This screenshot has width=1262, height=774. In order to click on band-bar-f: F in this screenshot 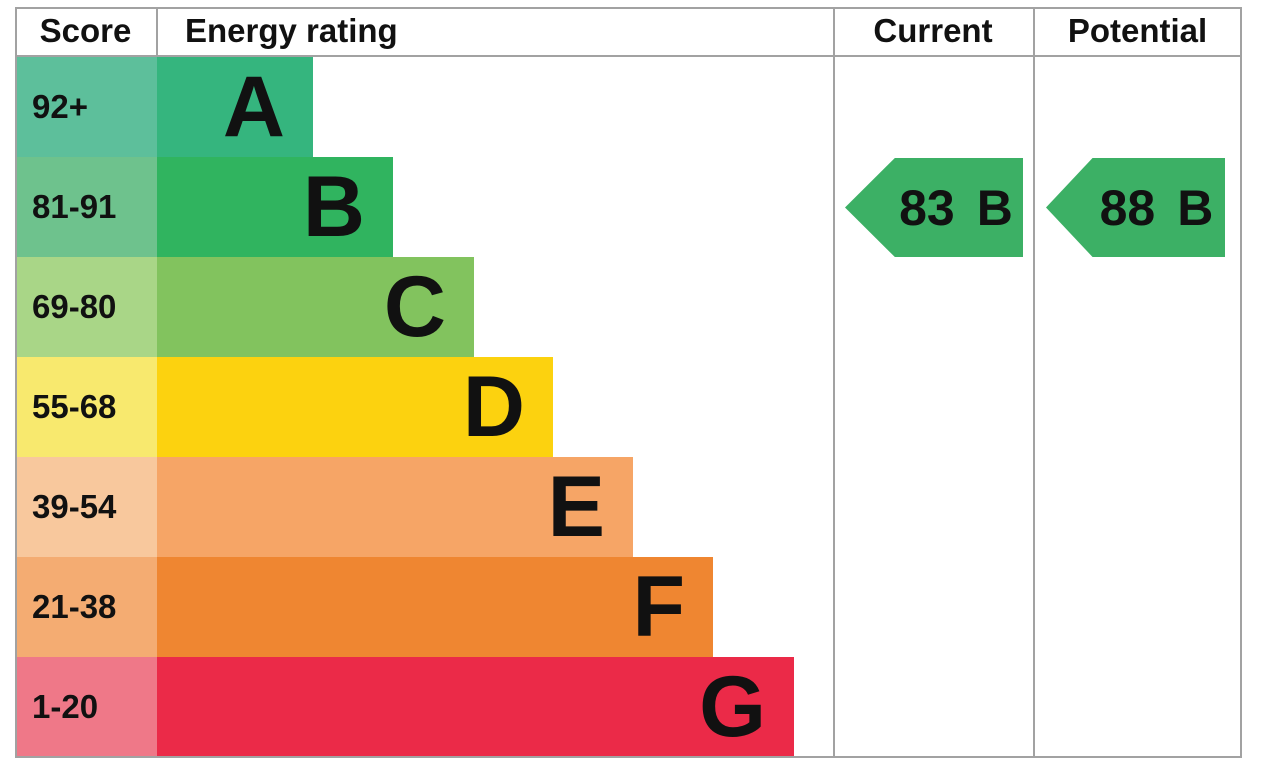, I will do `click(435, 607)`.